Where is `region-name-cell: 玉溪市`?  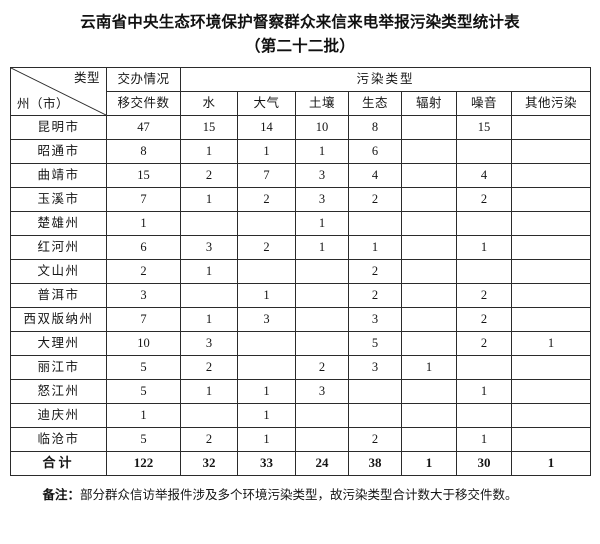
region-name-cell: 玉溪市 is located at coordinates (58, 200).